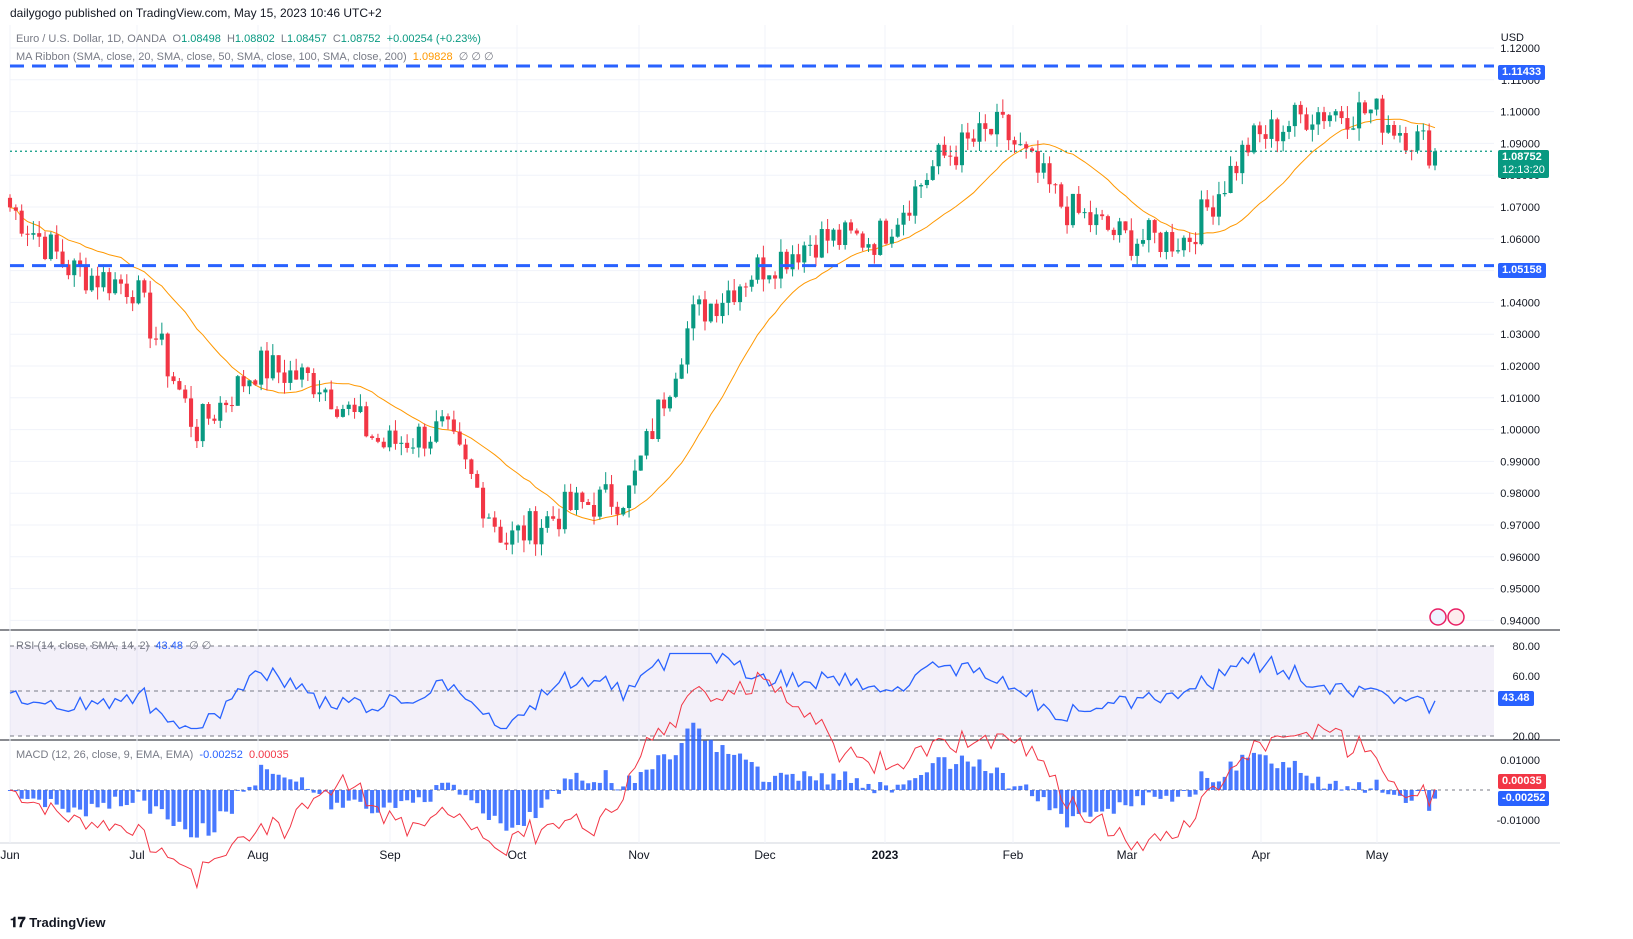 The height and width of the screenshot is (939, 1633). I want to click on price-tick-label: 0.96000, so click(1520, 558).